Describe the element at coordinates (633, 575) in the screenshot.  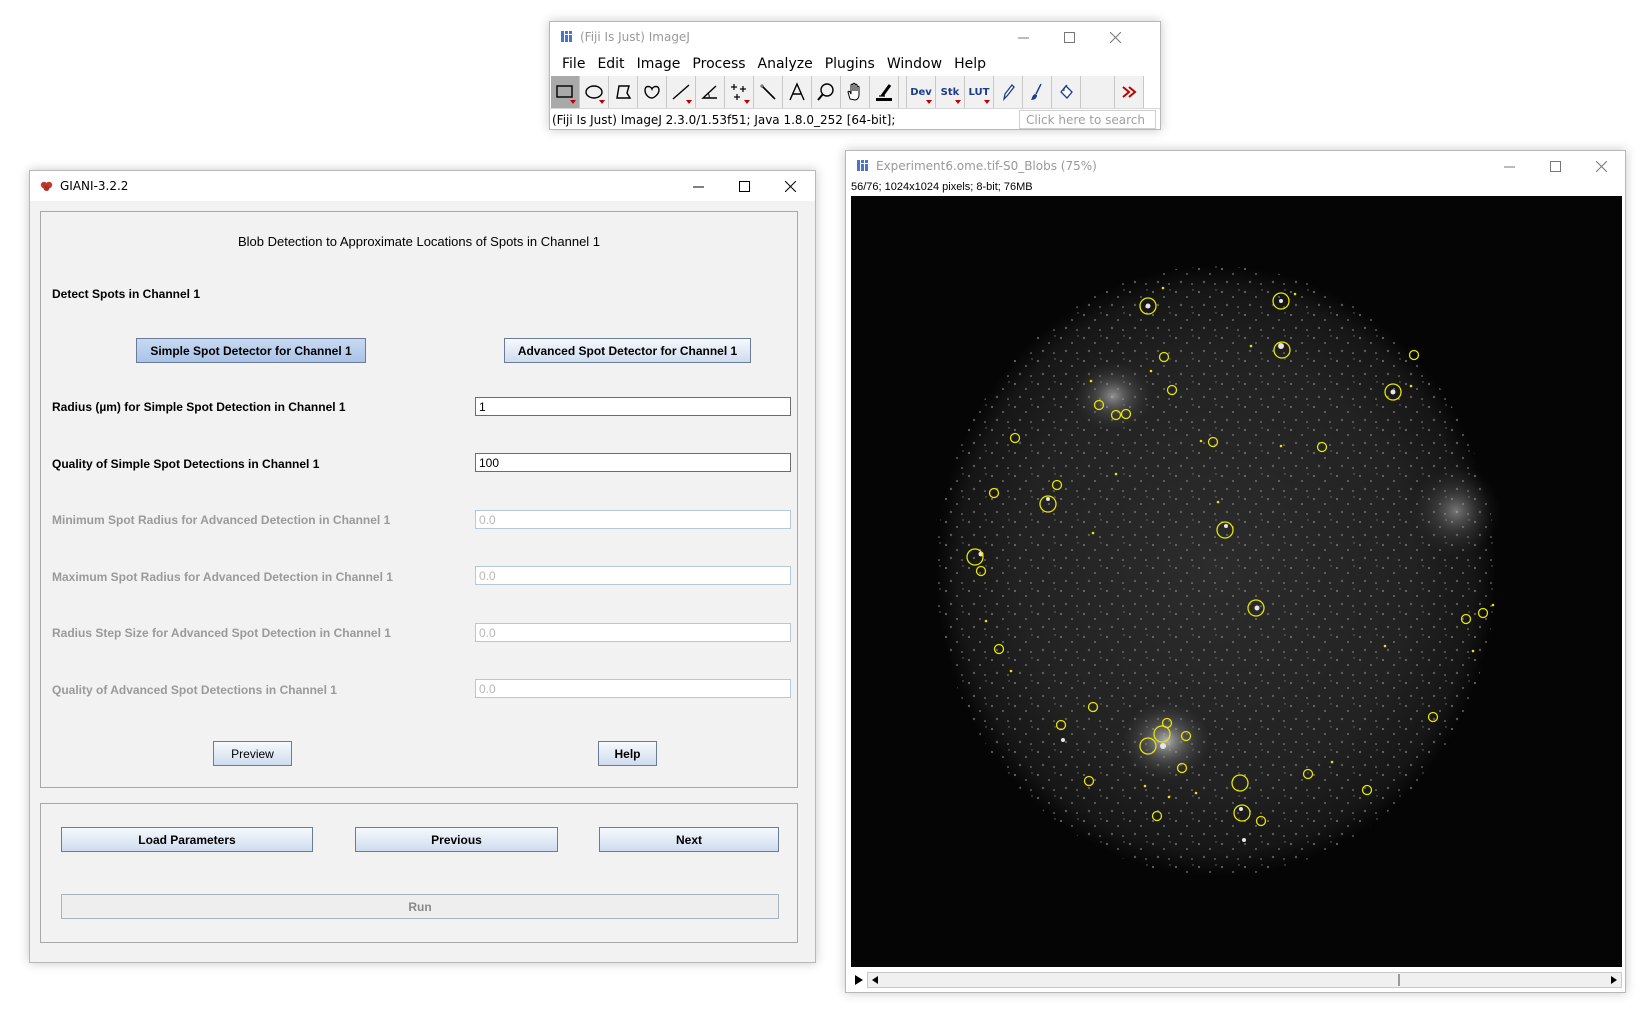
I see `max-radius-field: 0.0` at that location.